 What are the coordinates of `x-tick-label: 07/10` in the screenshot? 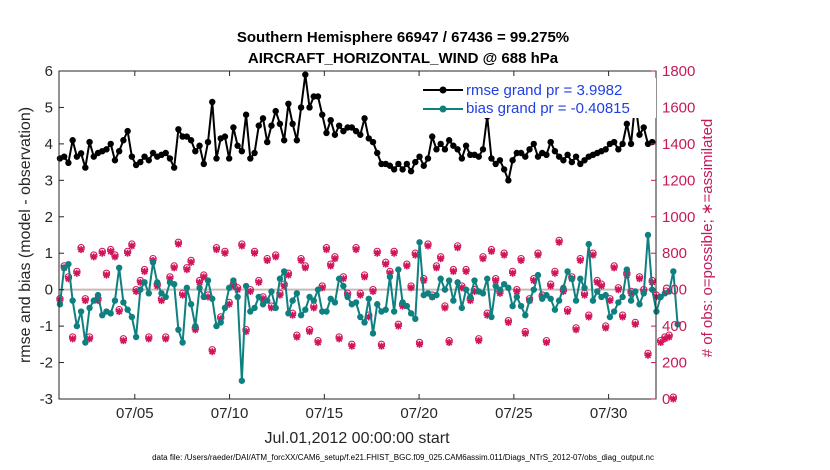 It's located at (230, 413).